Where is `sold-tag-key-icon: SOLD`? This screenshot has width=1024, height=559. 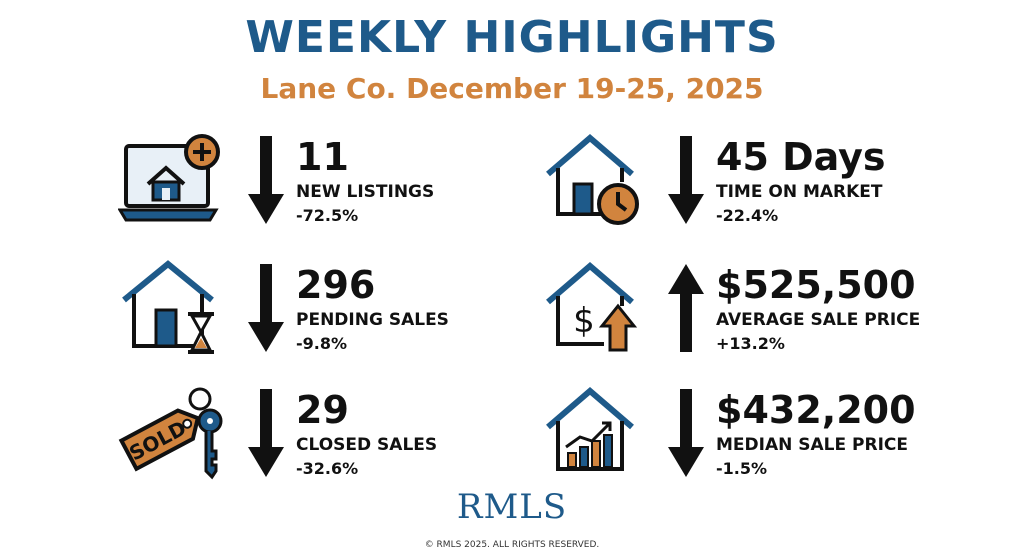 sold-tag-key-icon: SOLD is located at coordinates (170, 433).